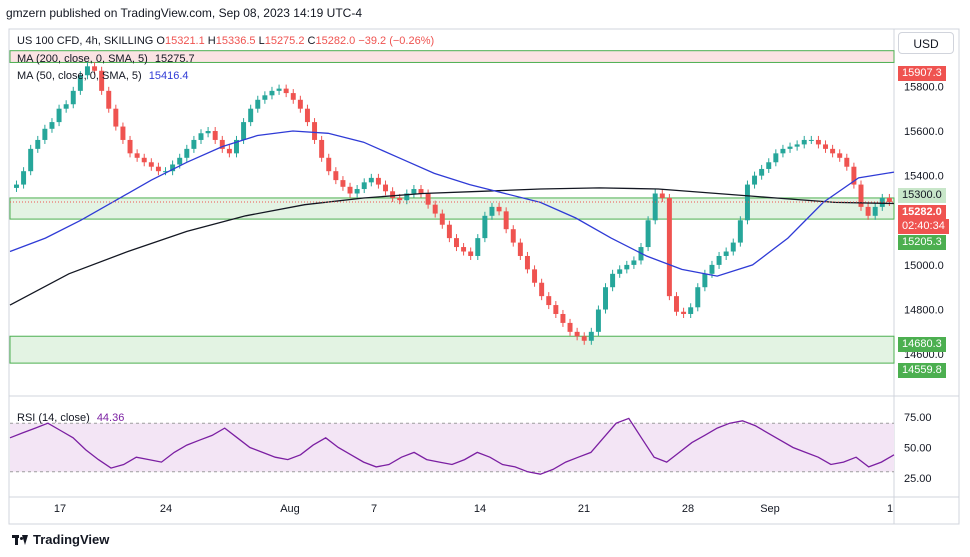 The image size is (970, 557). I want to click on ma50-label: MA (50, close, 0, SMA, 5), so click(79, 76).